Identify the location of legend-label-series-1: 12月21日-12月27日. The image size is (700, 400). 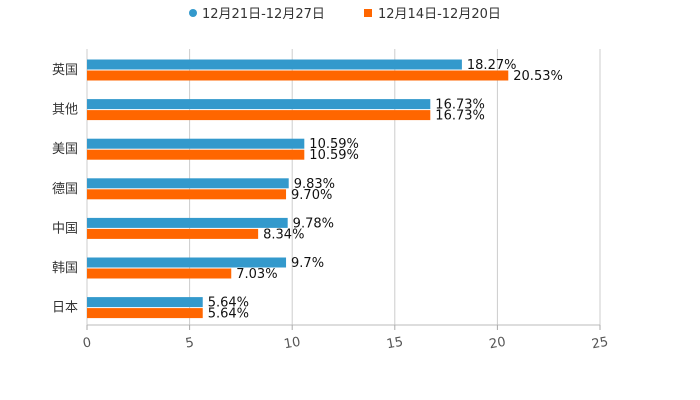
(263, 14).